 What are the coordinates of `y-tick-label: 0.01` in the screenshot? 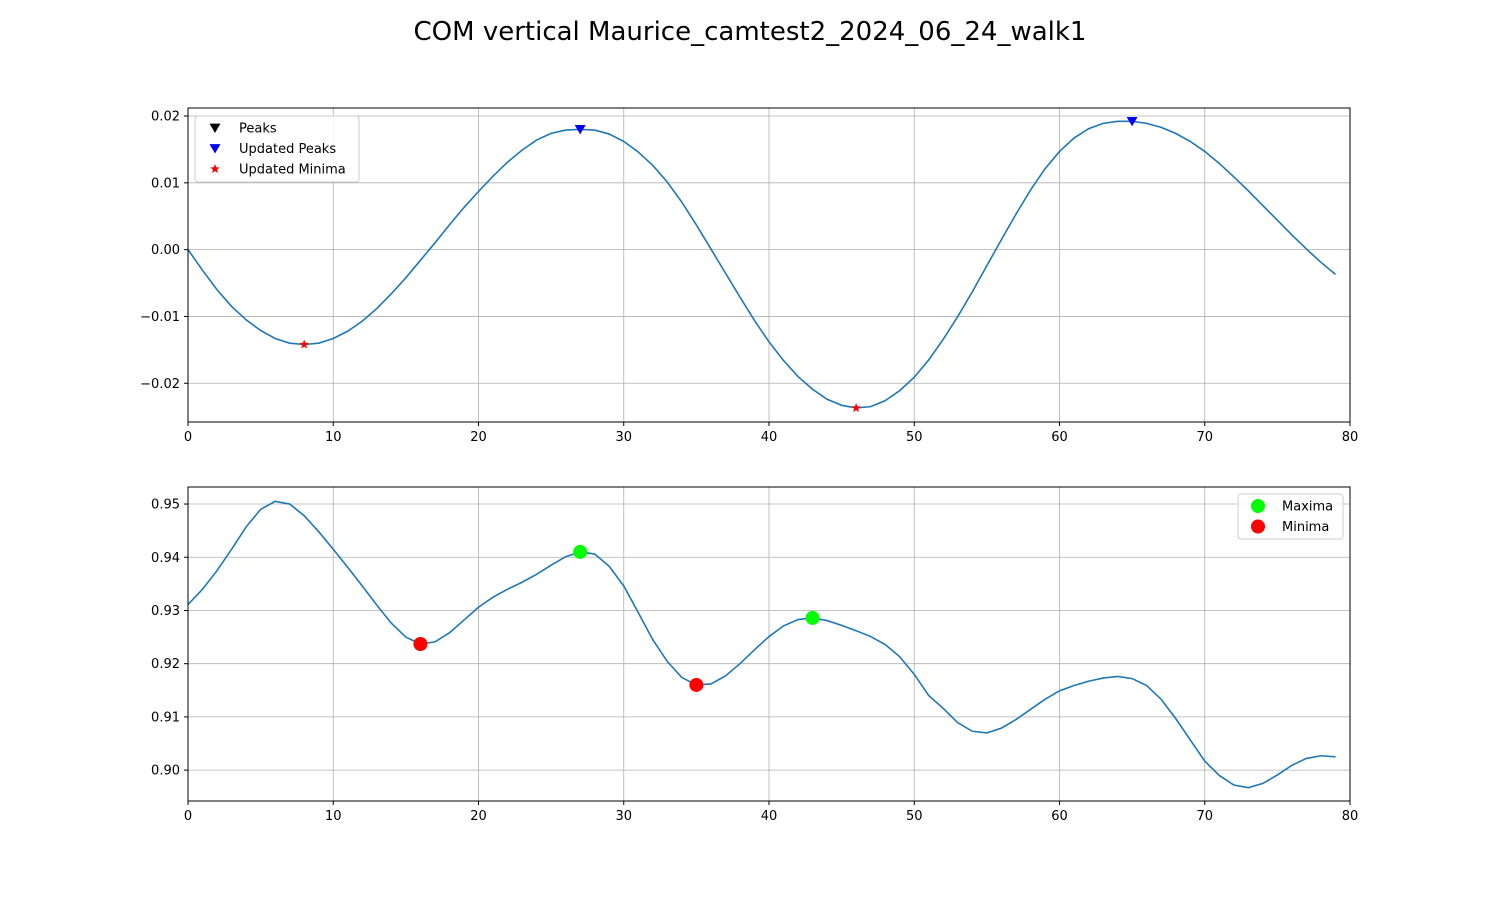 It's located at (165, 183).